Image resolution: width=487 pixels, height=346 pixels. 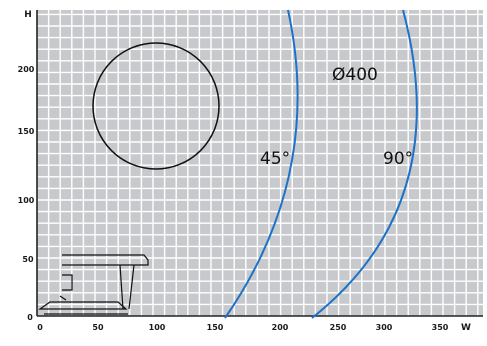 What do you see at coordinates (28, 259) in the screenshot?
I see `y-tick-label: 50` at bounding box center [28, 259].